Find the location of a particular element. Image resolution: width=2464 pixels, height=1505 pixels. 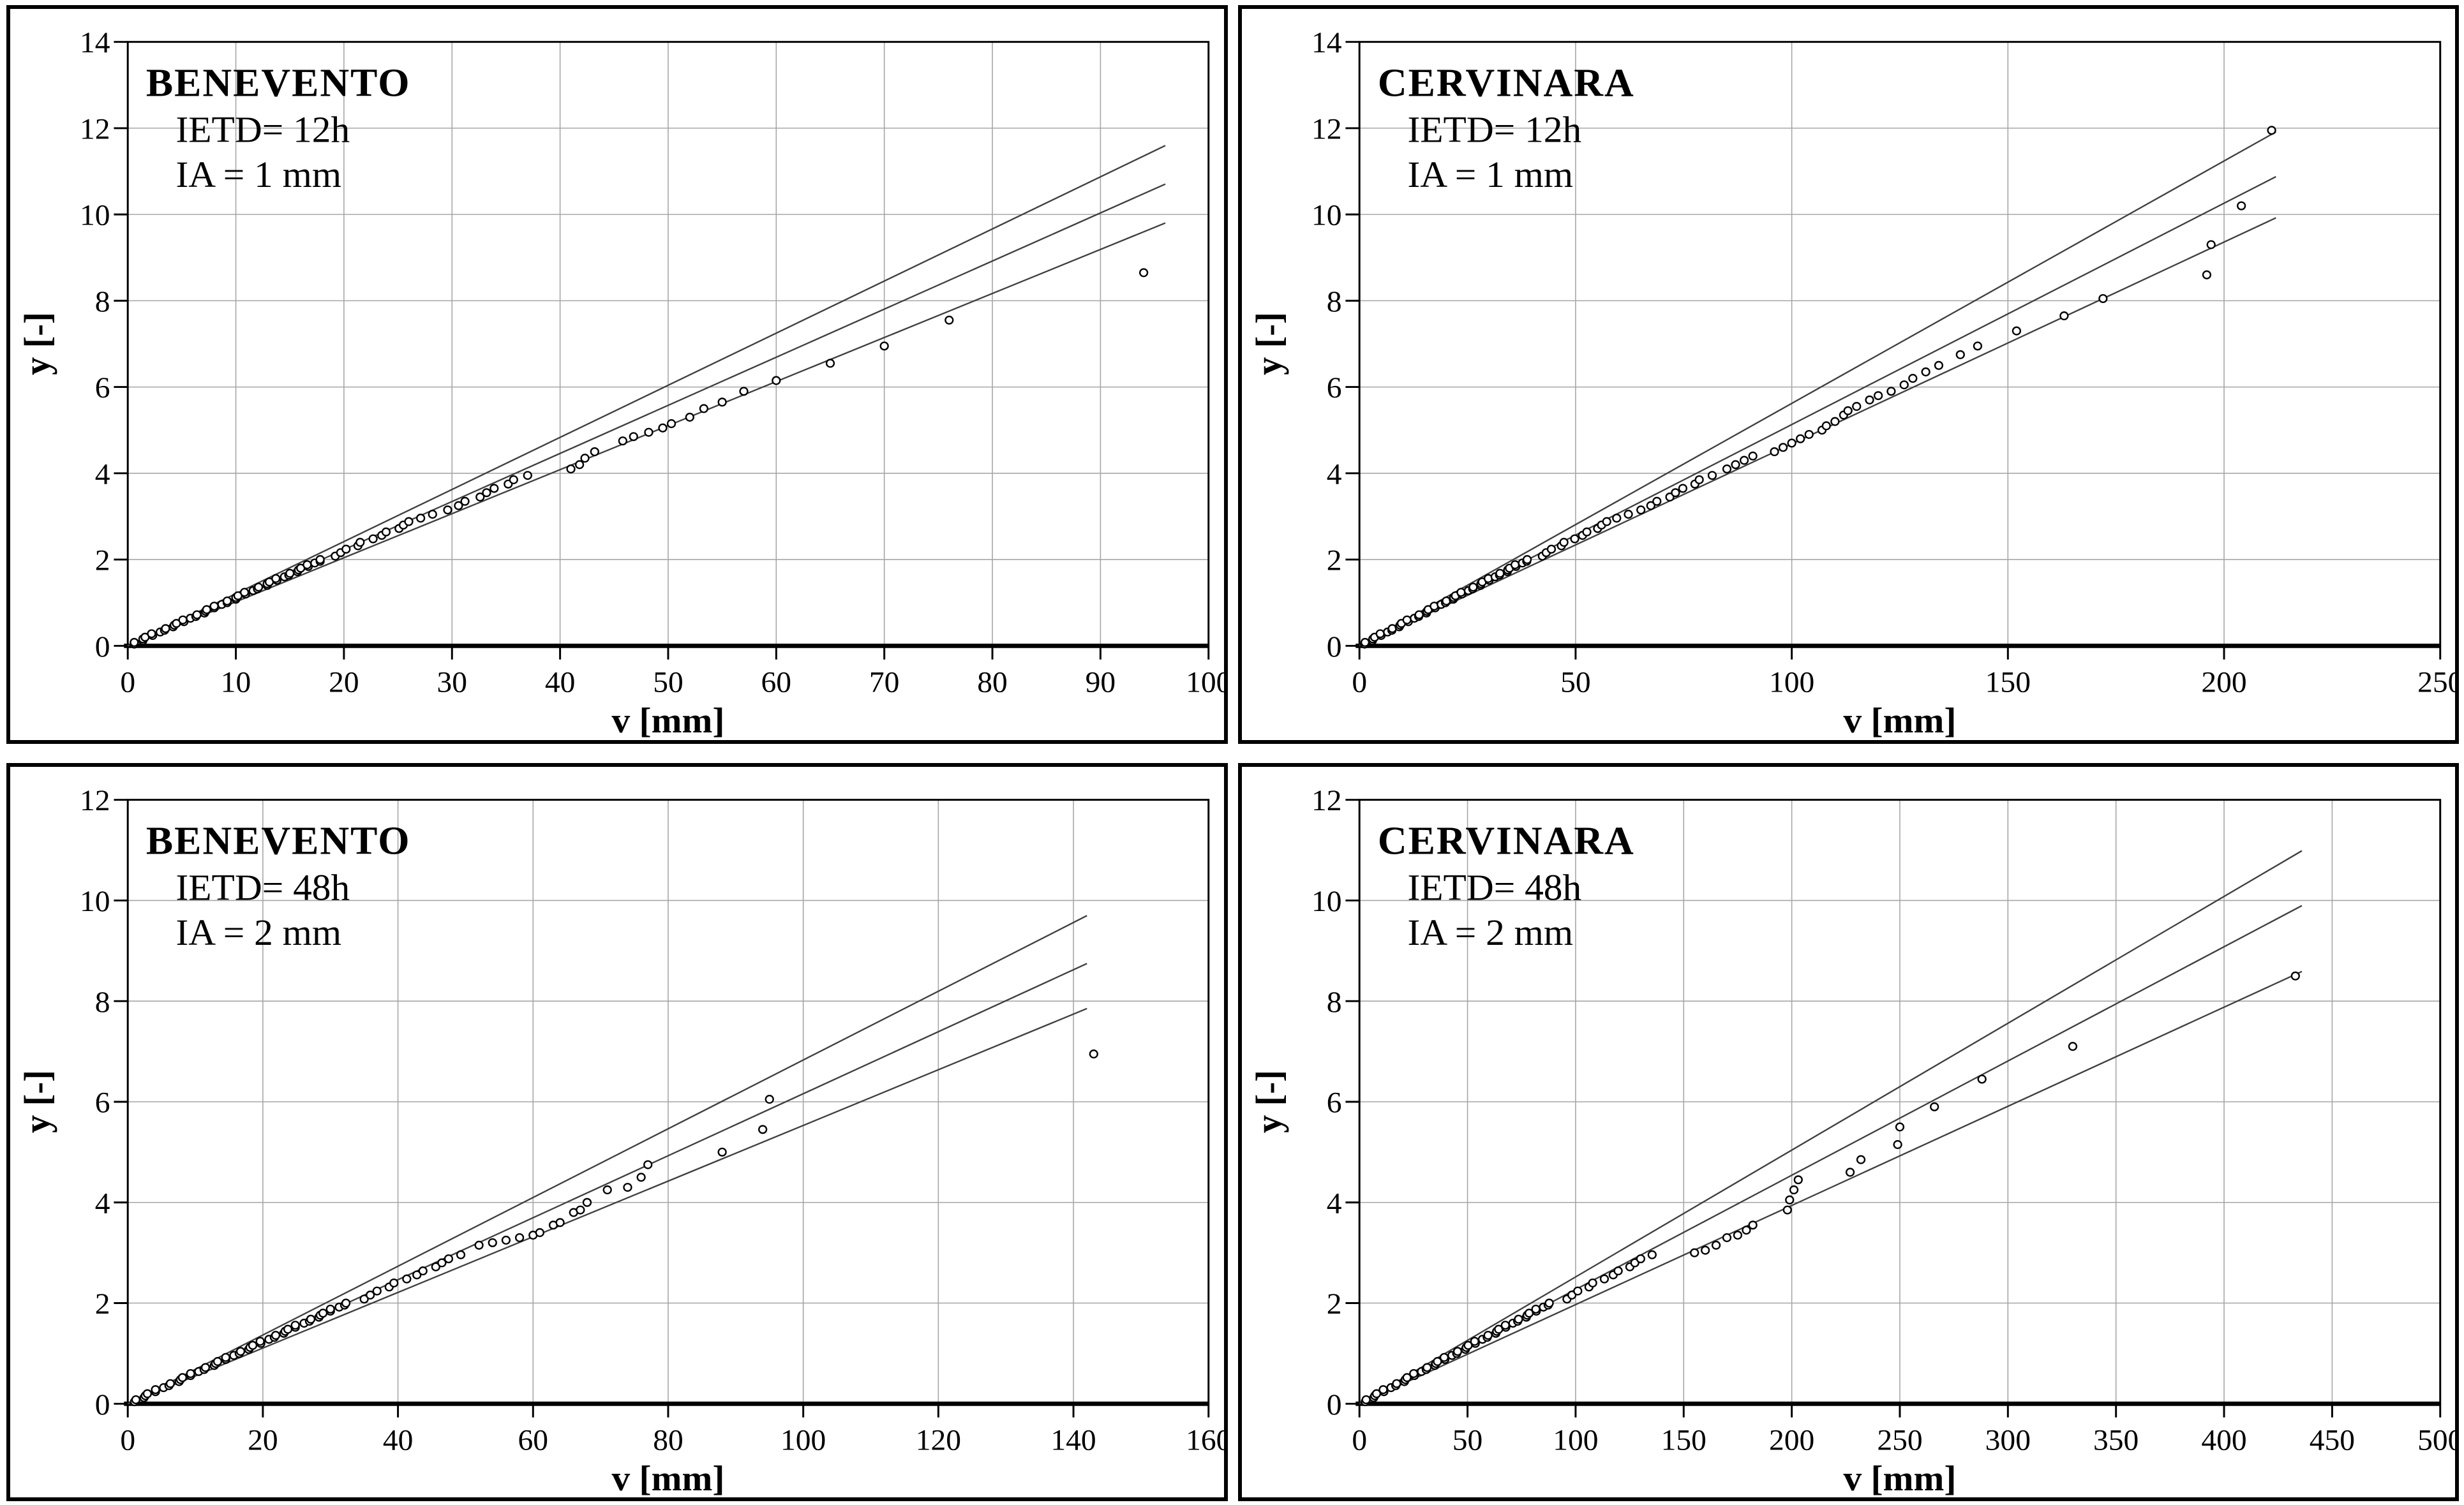

x-tick-label: 150 is located at coordinates (1683, 1440).